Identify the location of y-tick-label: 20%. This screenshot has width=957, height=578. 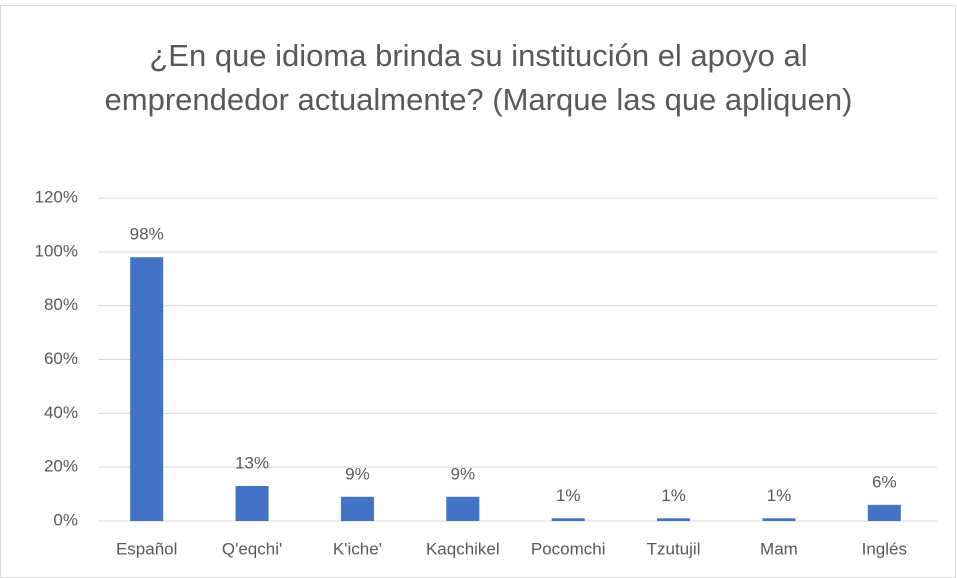
(61, 466).